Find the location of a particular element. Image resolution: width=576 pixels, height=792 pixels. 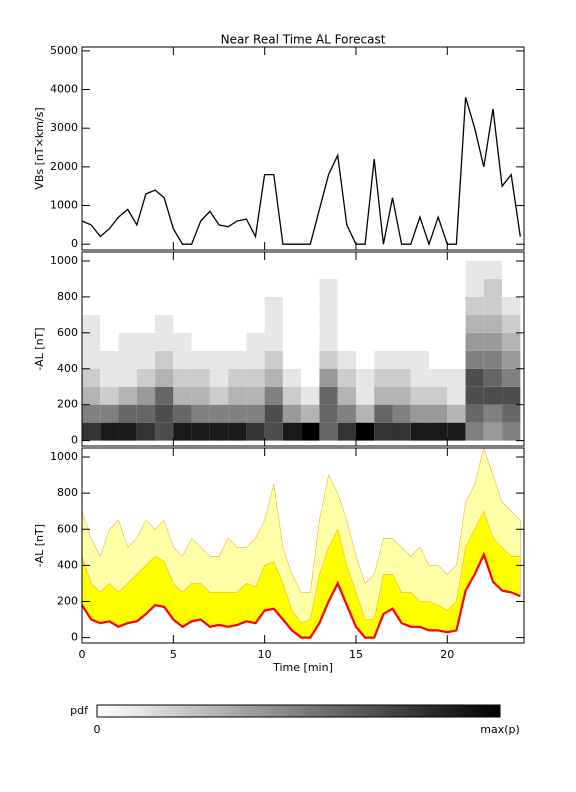

x-tick-label: 15 is located at coordinates (356, 654).